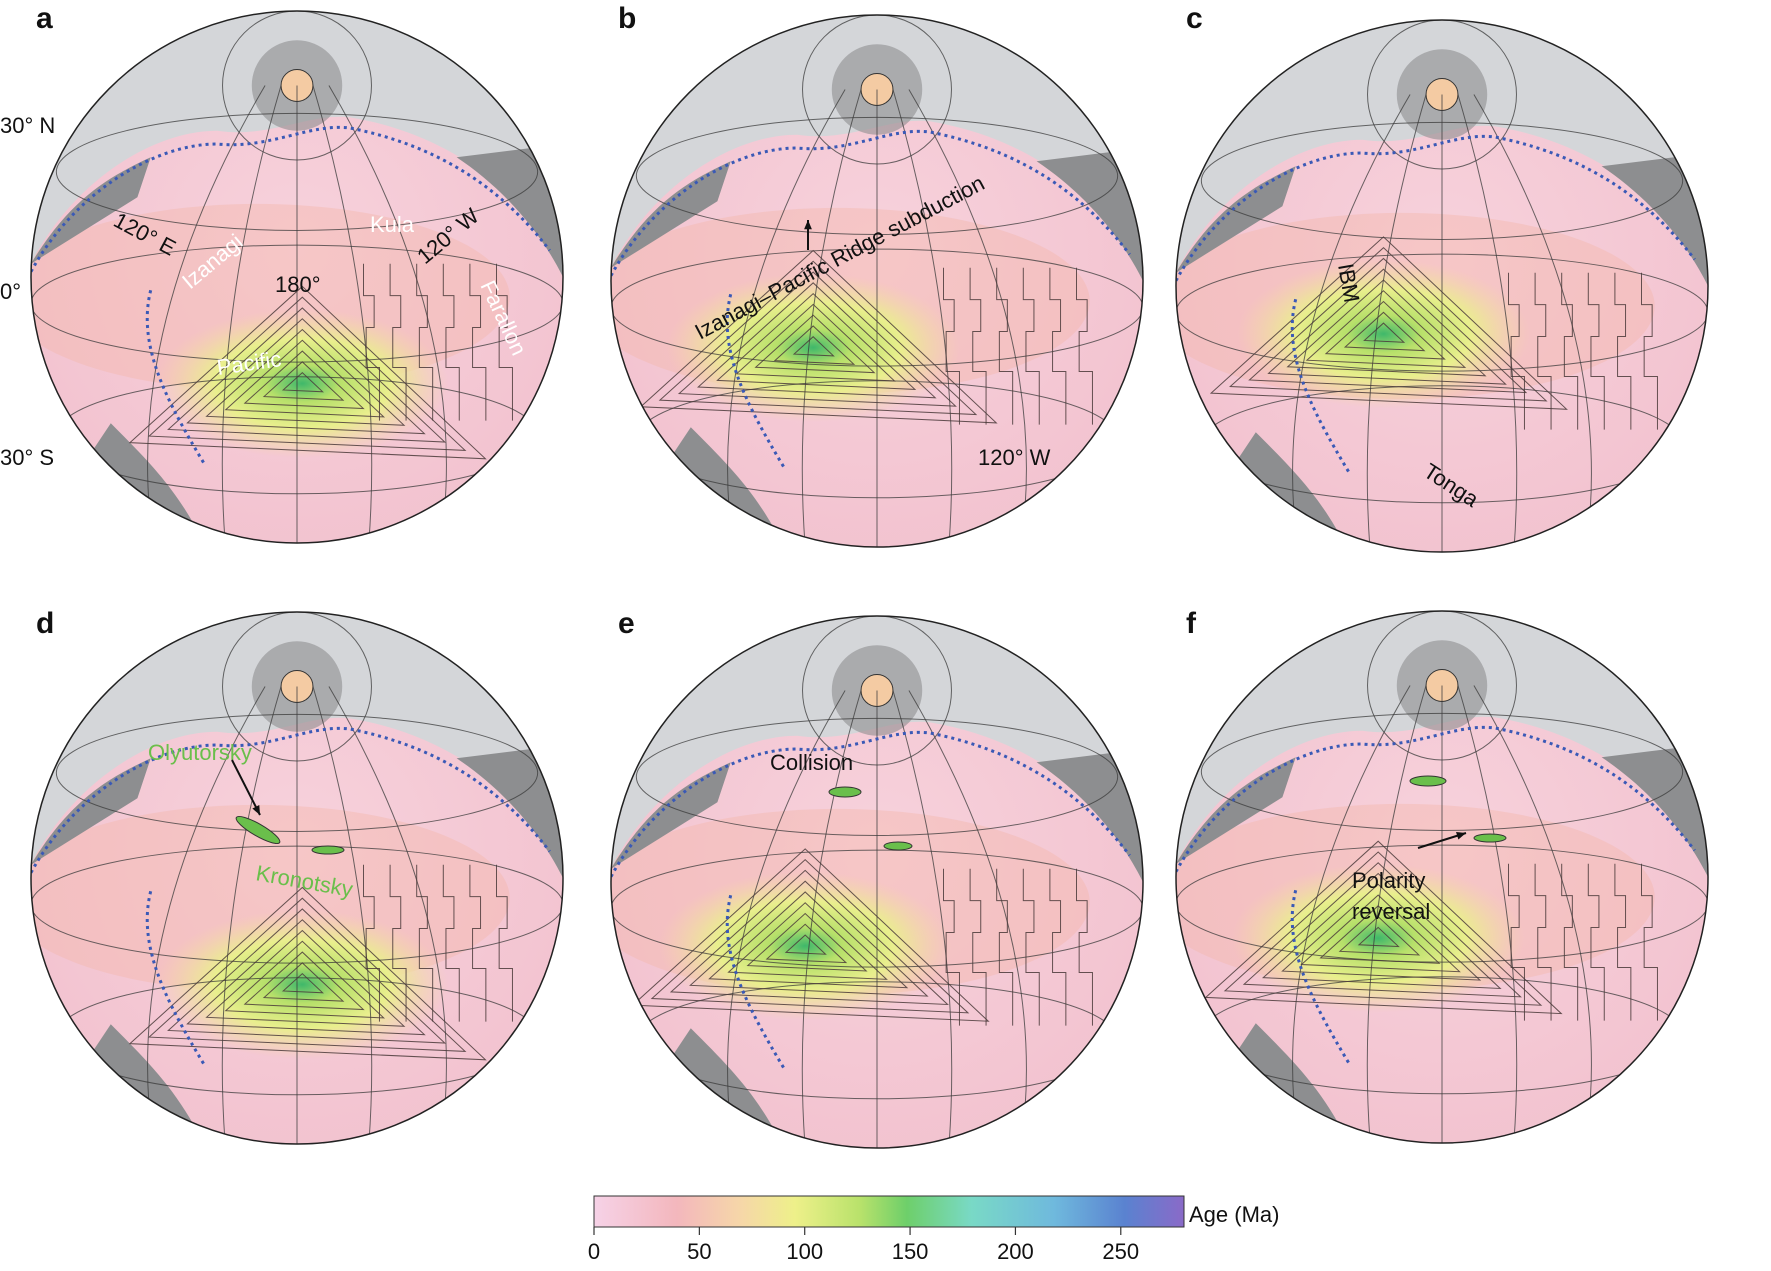 The image size is (1771, 1271). I want to click on colorbar-tick-label: 150, so click(910, 1251).